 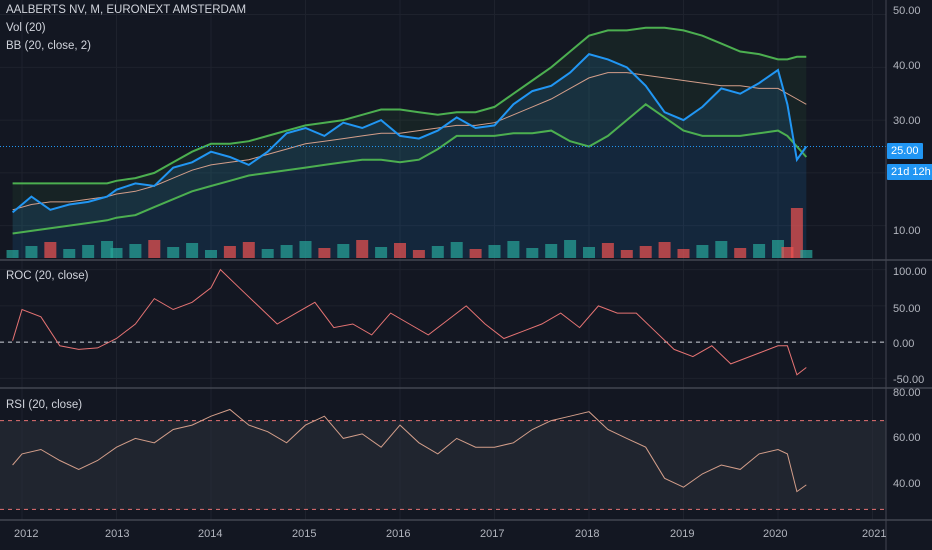 What do you see at coordinates (775, 534) in the screenshot?
I see `time-tick-label: 2020` at bounding box center [775, 534].